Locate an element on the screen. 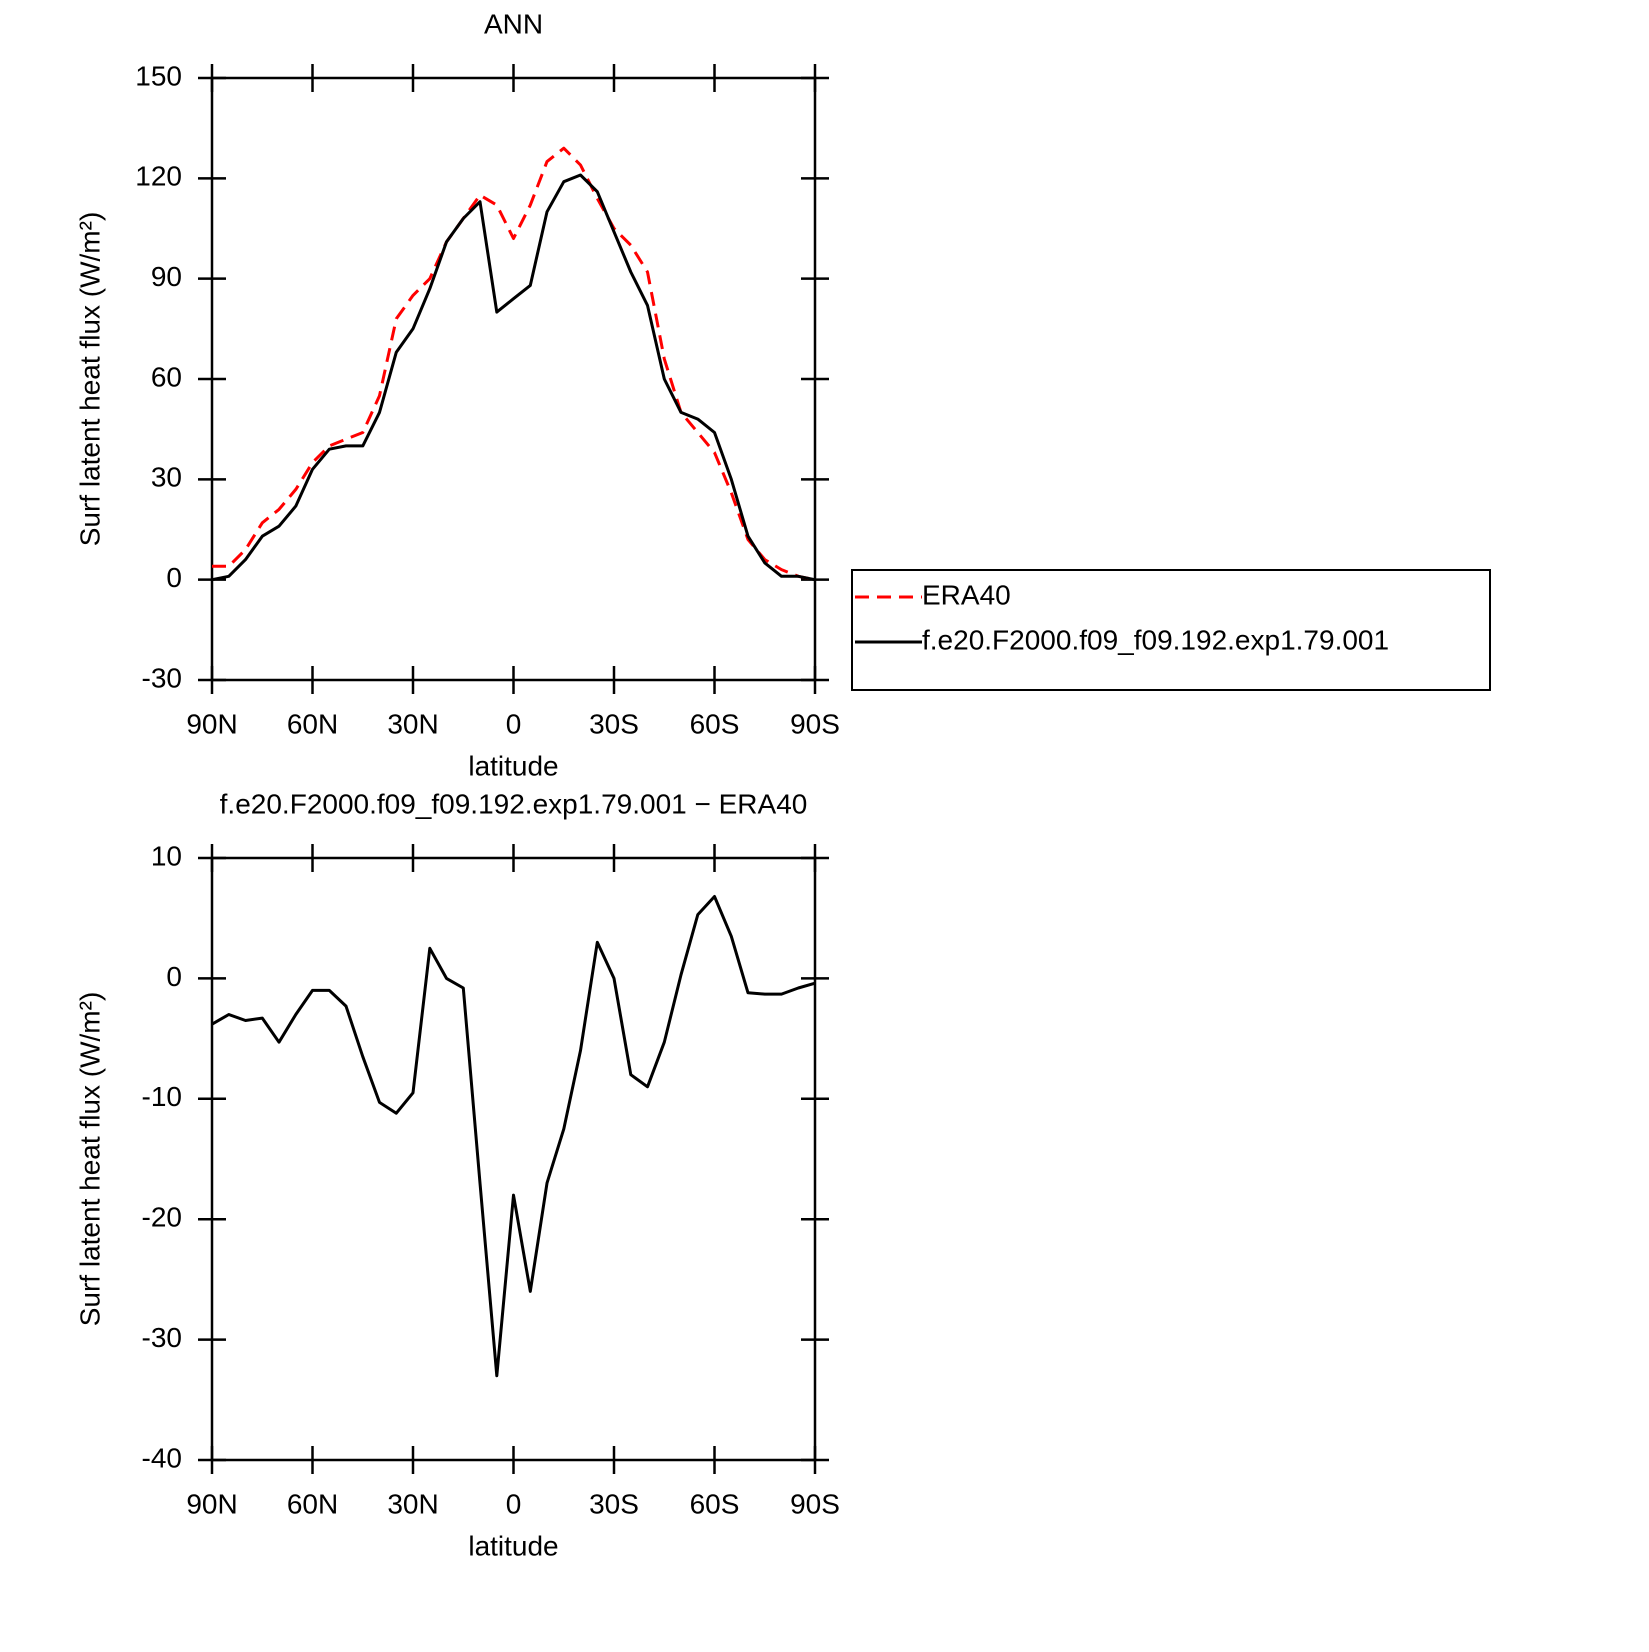 This screenshot has width=1649, height=1652. y-tick-label: -40 is located at coordinates (162, 1457).